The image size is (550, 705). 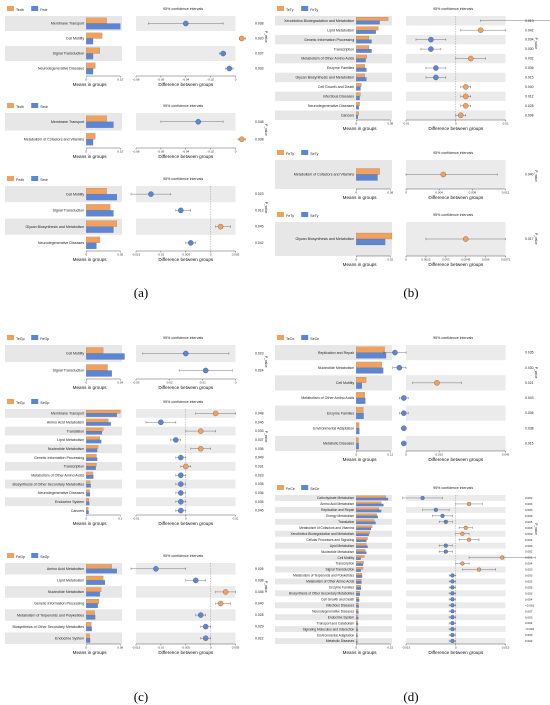 What do you see at coordinates (259, 502) in the screenshot?
I see `p-value: 0.035` at bounding box center [259, 502].